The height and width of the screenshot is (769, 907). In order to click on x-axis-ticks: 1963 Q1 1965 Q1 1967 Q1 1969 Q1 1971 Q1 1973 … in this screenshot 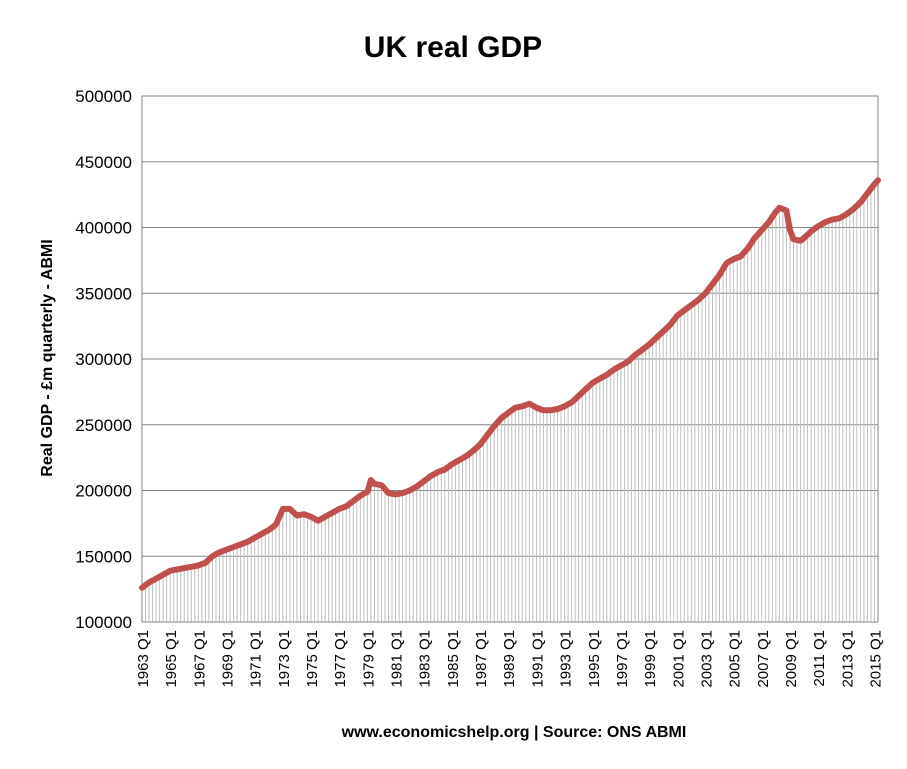, I will do `click(509, 659)`.